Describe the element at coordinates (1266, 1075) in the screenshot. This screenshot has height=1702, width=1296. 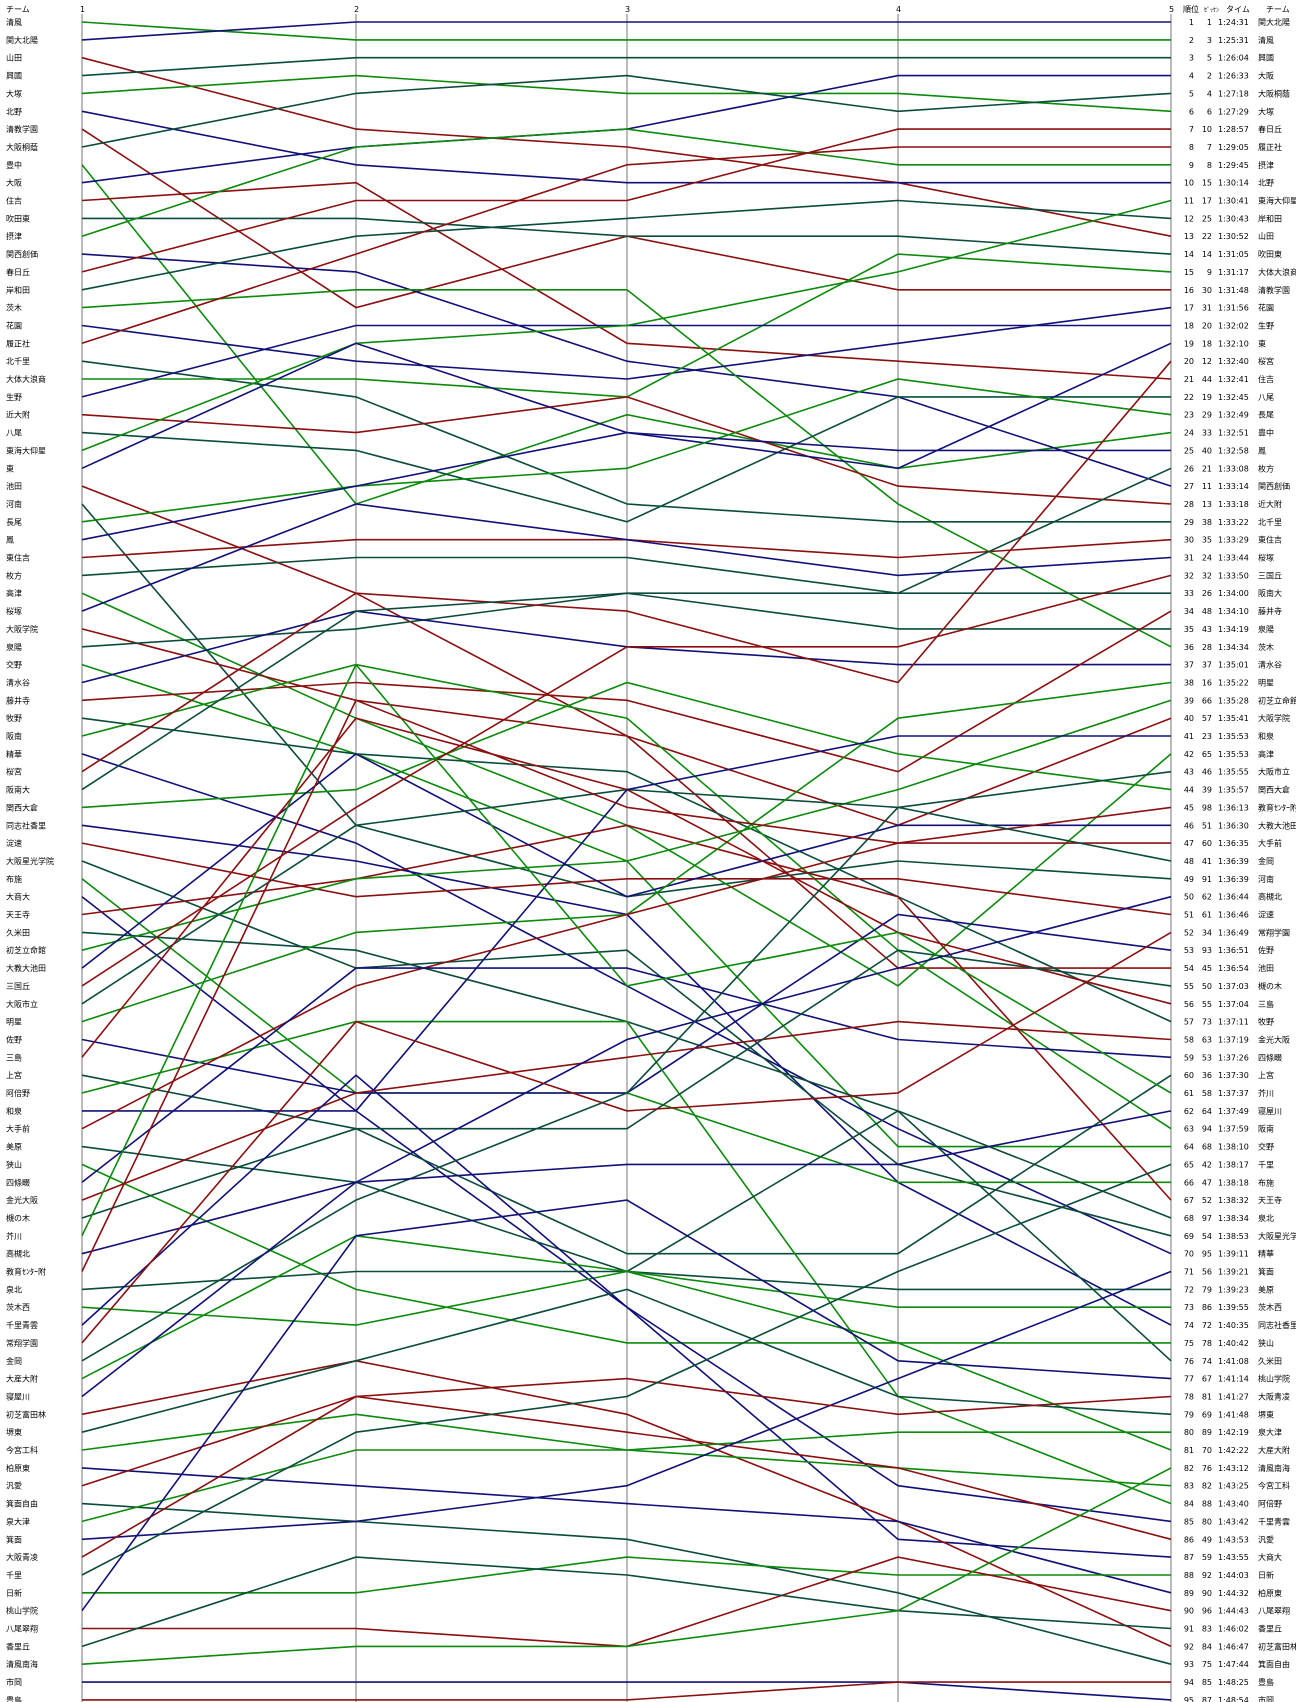
I see `result-team: 上宮` at that location.